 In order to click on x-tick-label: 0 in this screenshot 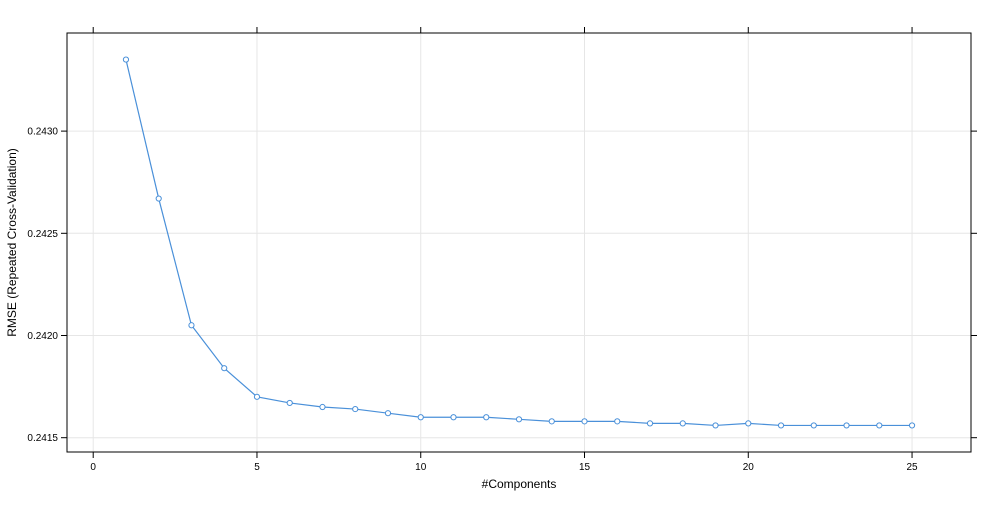, I will do `click(93, 467)`.